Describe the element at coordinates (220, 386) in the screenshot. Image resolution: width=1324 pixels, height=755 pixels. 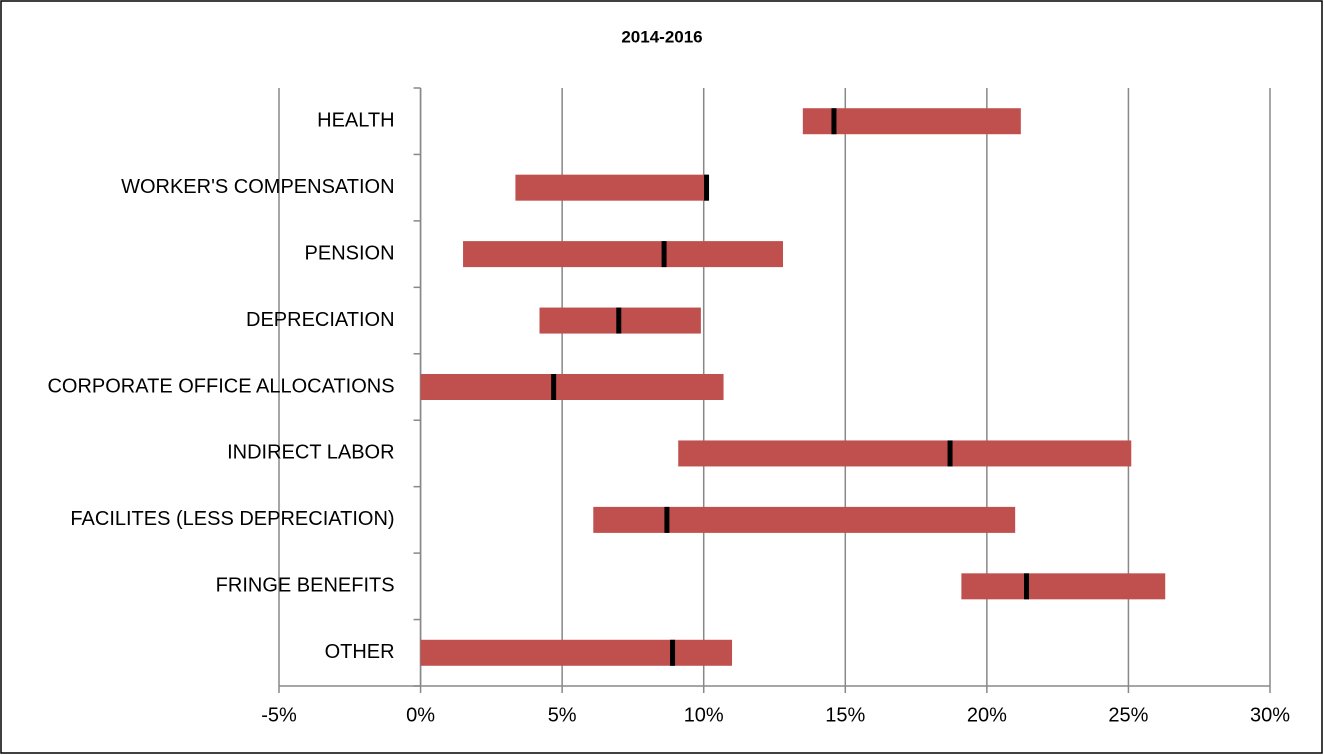
I see `y-tick-label: CORPORATE OFFICE ALLOCATIONS` at that location.